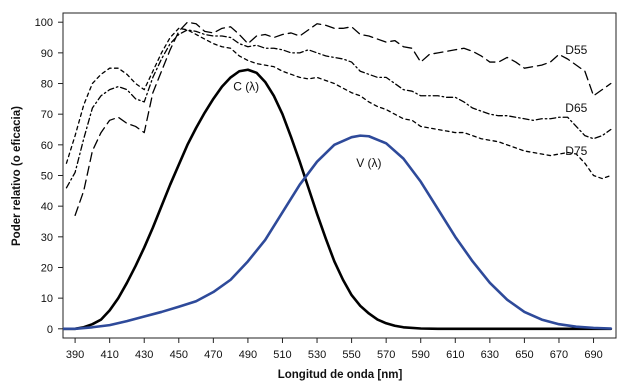  What do you see at coordinates (248, 355) in the screenshot?
I see `x-tick-label: 490` at bounding box center [248, 355].